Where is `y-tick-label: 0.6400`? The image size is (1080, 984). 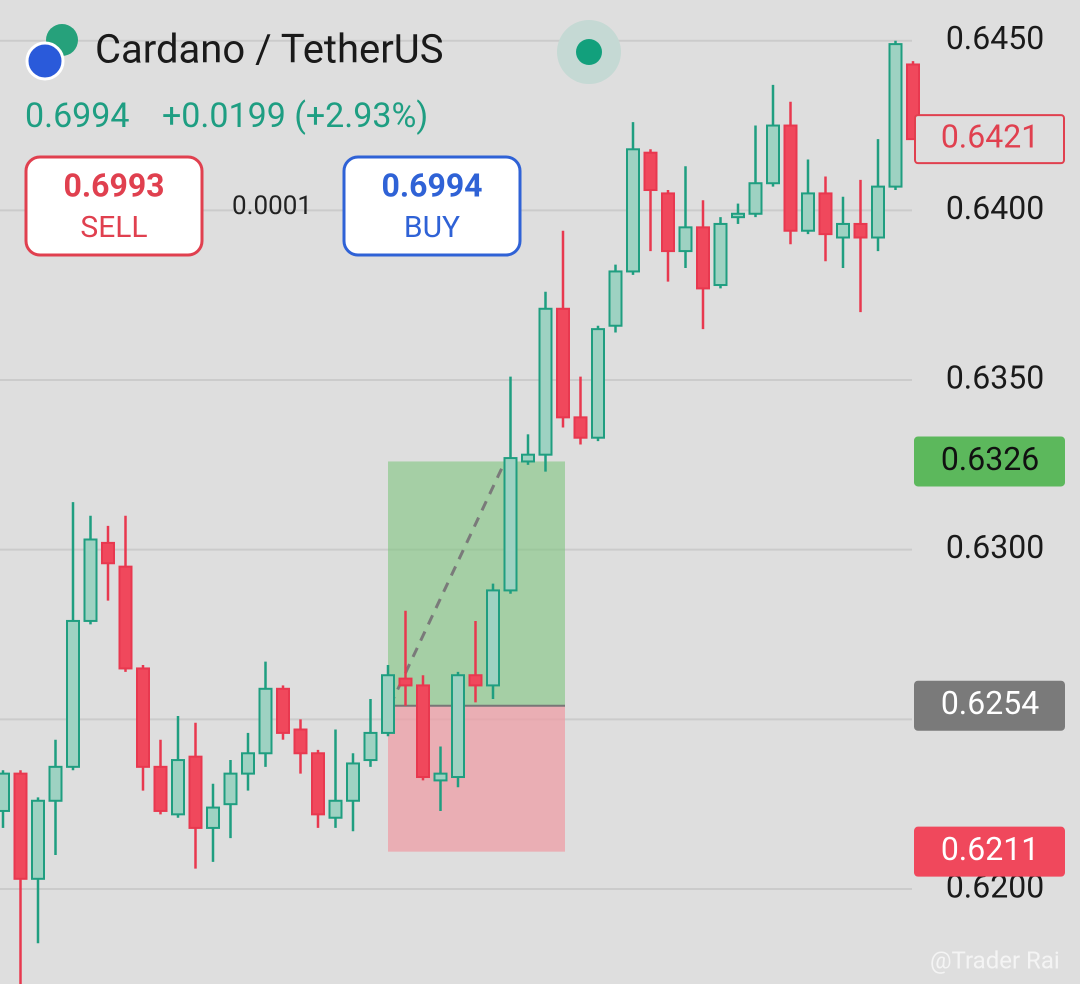 y-tick-label: 0.6400 is located at coordinates (995, 208).